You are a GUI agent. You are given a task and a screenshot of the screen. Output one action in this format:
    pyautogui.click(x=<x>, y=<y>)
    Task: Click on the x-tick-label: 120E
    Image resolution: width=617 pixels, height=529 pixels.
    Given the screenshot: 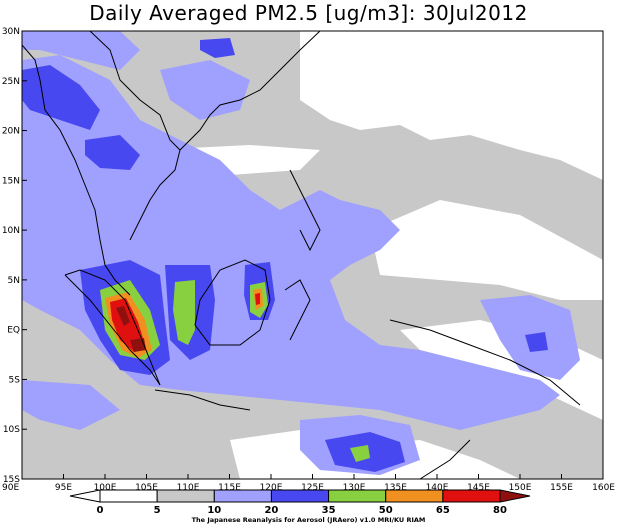 What is the action you would take?
    pyautogui.click(x=271, y=488)
    